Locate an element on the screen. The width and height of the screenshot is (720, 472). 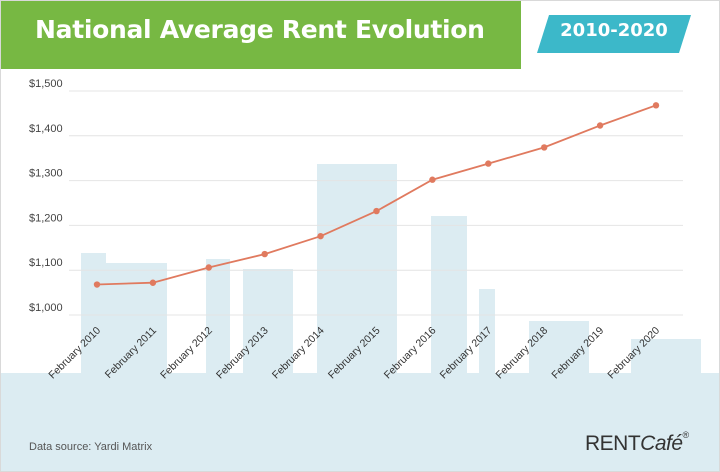
period-badge: 2010-2020 is located at coordinates (614, 30).